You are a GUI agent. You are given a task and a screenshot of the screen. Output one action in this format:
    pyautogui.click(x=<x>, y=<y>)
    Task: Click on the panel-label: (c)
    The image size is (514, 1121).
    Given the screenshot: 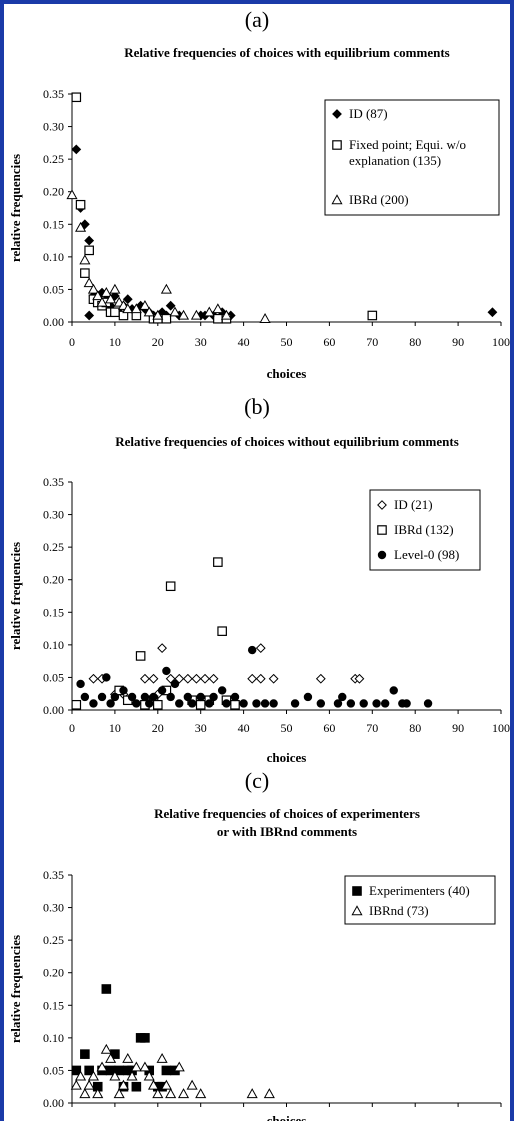 What is the action you would take?
    pyautogui.click(x=257, y=780)
    